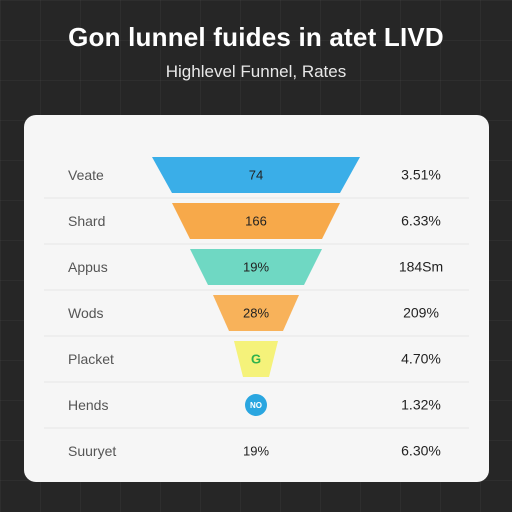 The height and width of the screenshot is (512, 512). What do you see at coordinates (86, 221) in the screenshot?
I see `stage-label: Shard` at bounding box center [86, 221].